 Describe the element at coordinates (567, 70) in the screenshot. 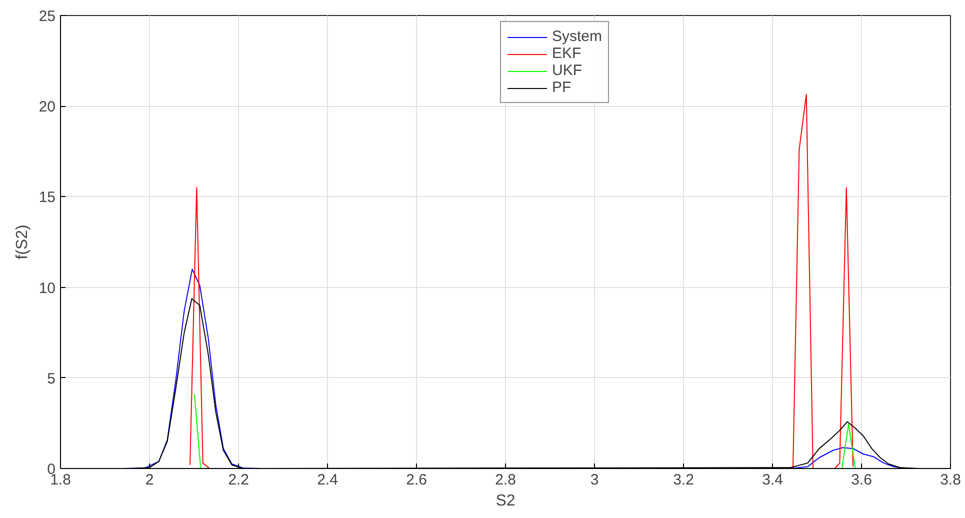

I see `legend-label: UKF` at that location.